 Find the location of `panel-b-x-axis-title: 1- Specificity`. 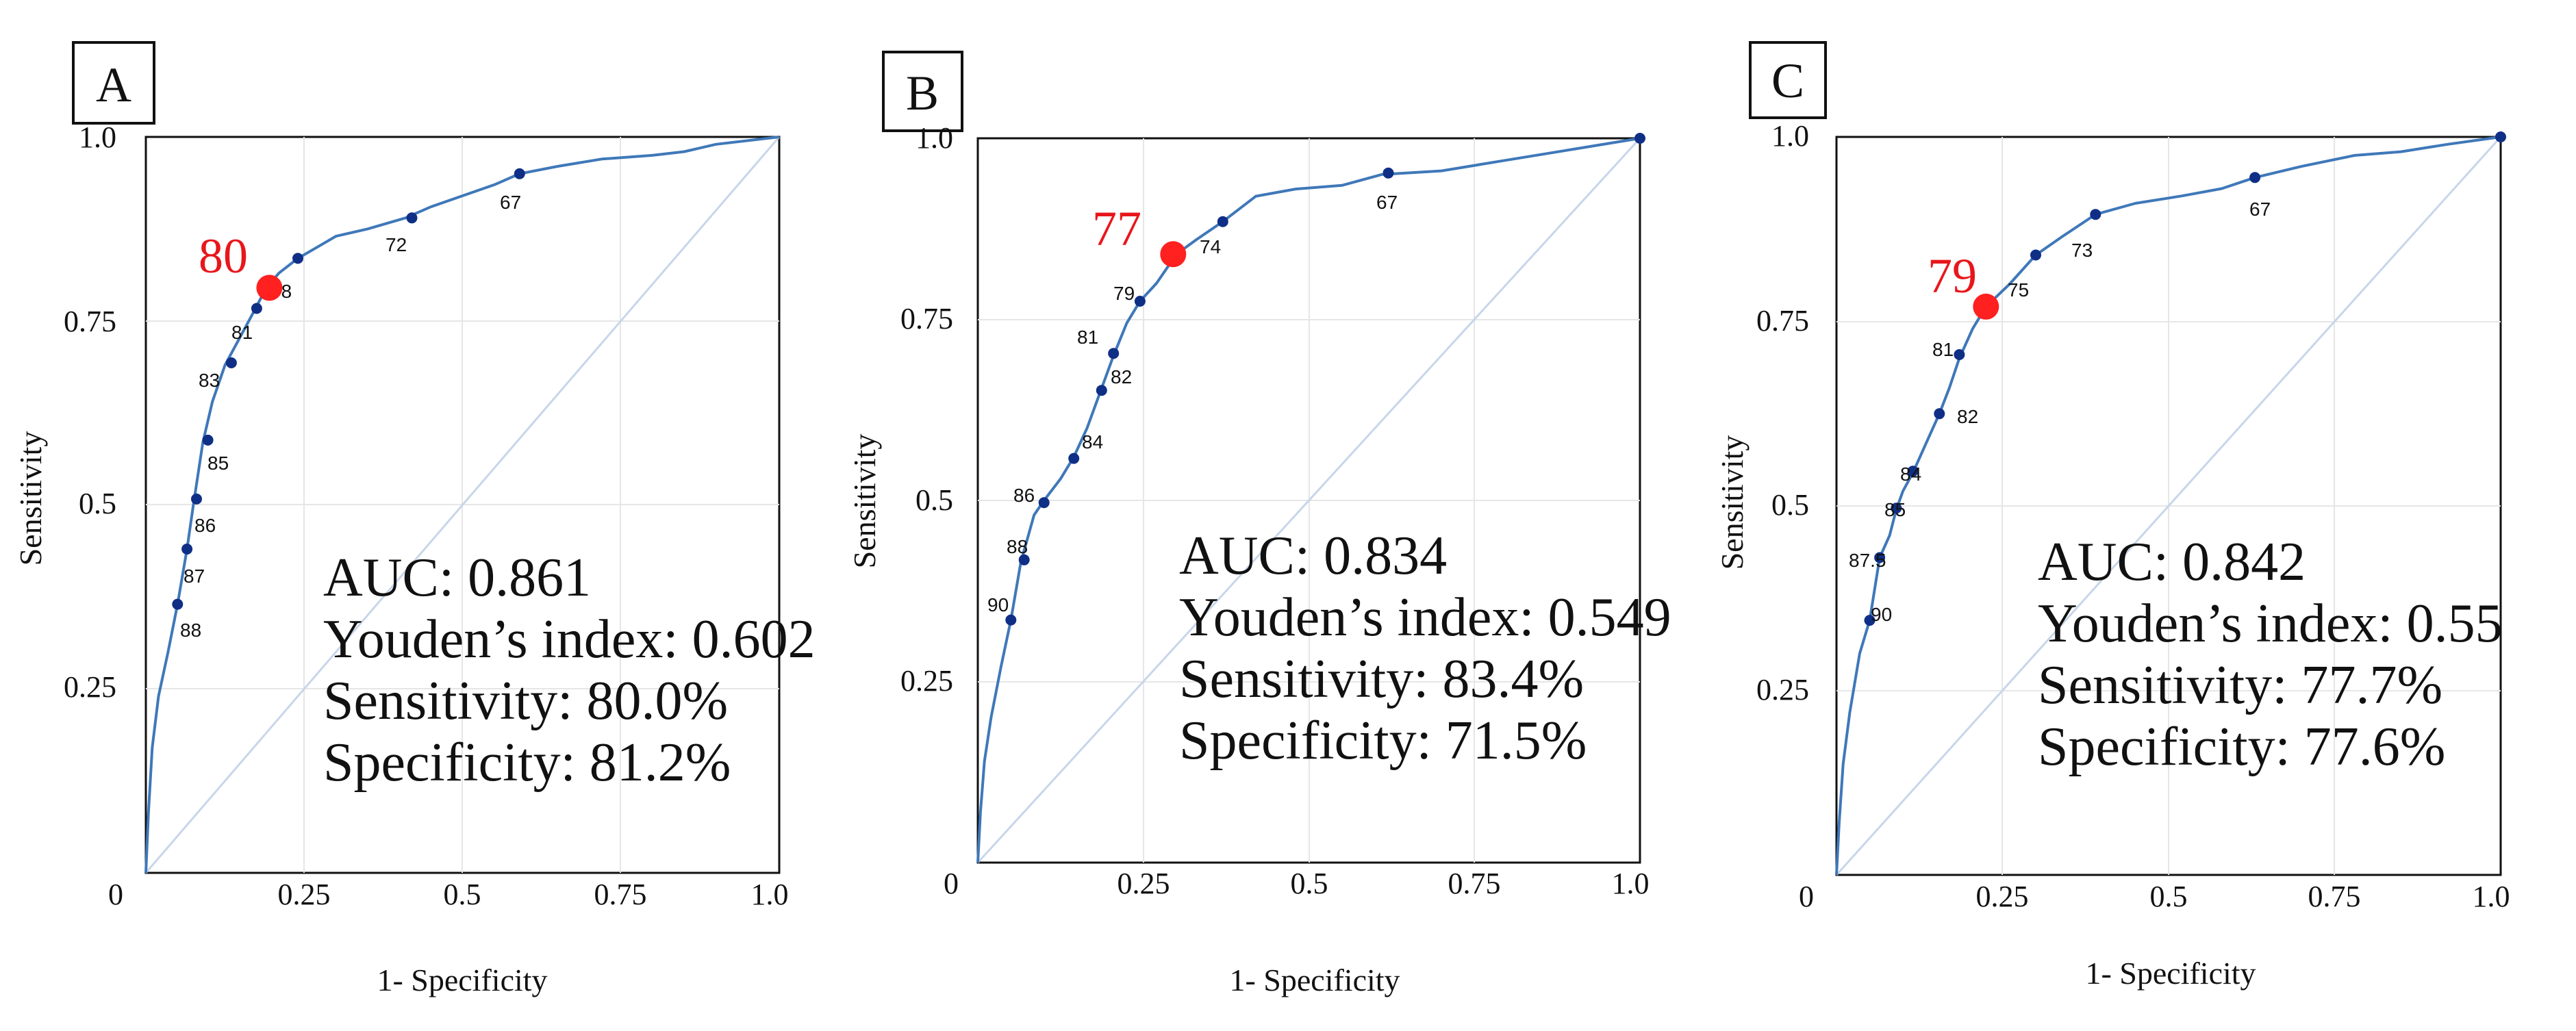

panel-b-x-axis-title: 1- Specificity is located at coordinates (1314, 980).